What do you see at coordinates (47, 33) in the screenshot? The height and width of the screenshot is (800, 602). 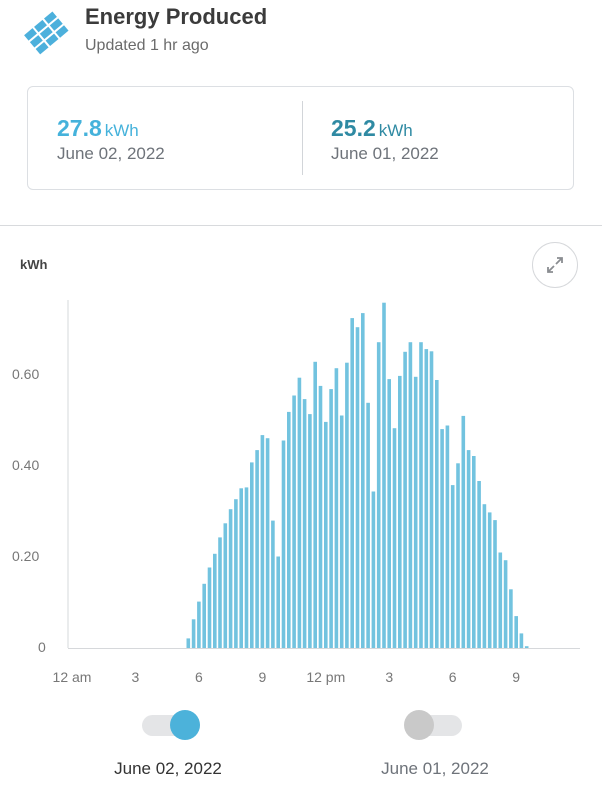 I see `solar-panel-icon` at bounding box center [47, 33].